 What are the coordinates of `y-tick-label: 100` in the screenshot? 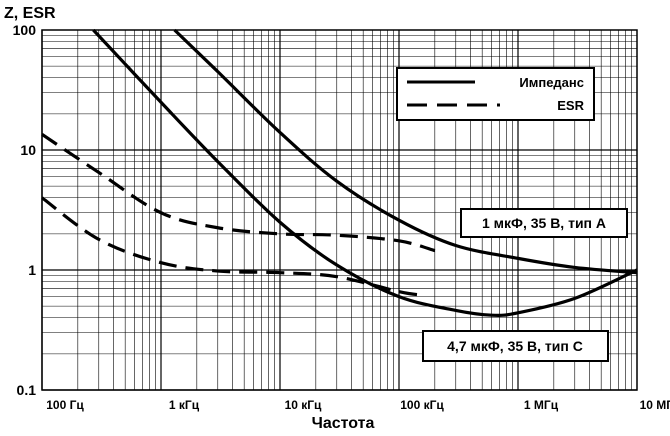 It's located at (25, 30).